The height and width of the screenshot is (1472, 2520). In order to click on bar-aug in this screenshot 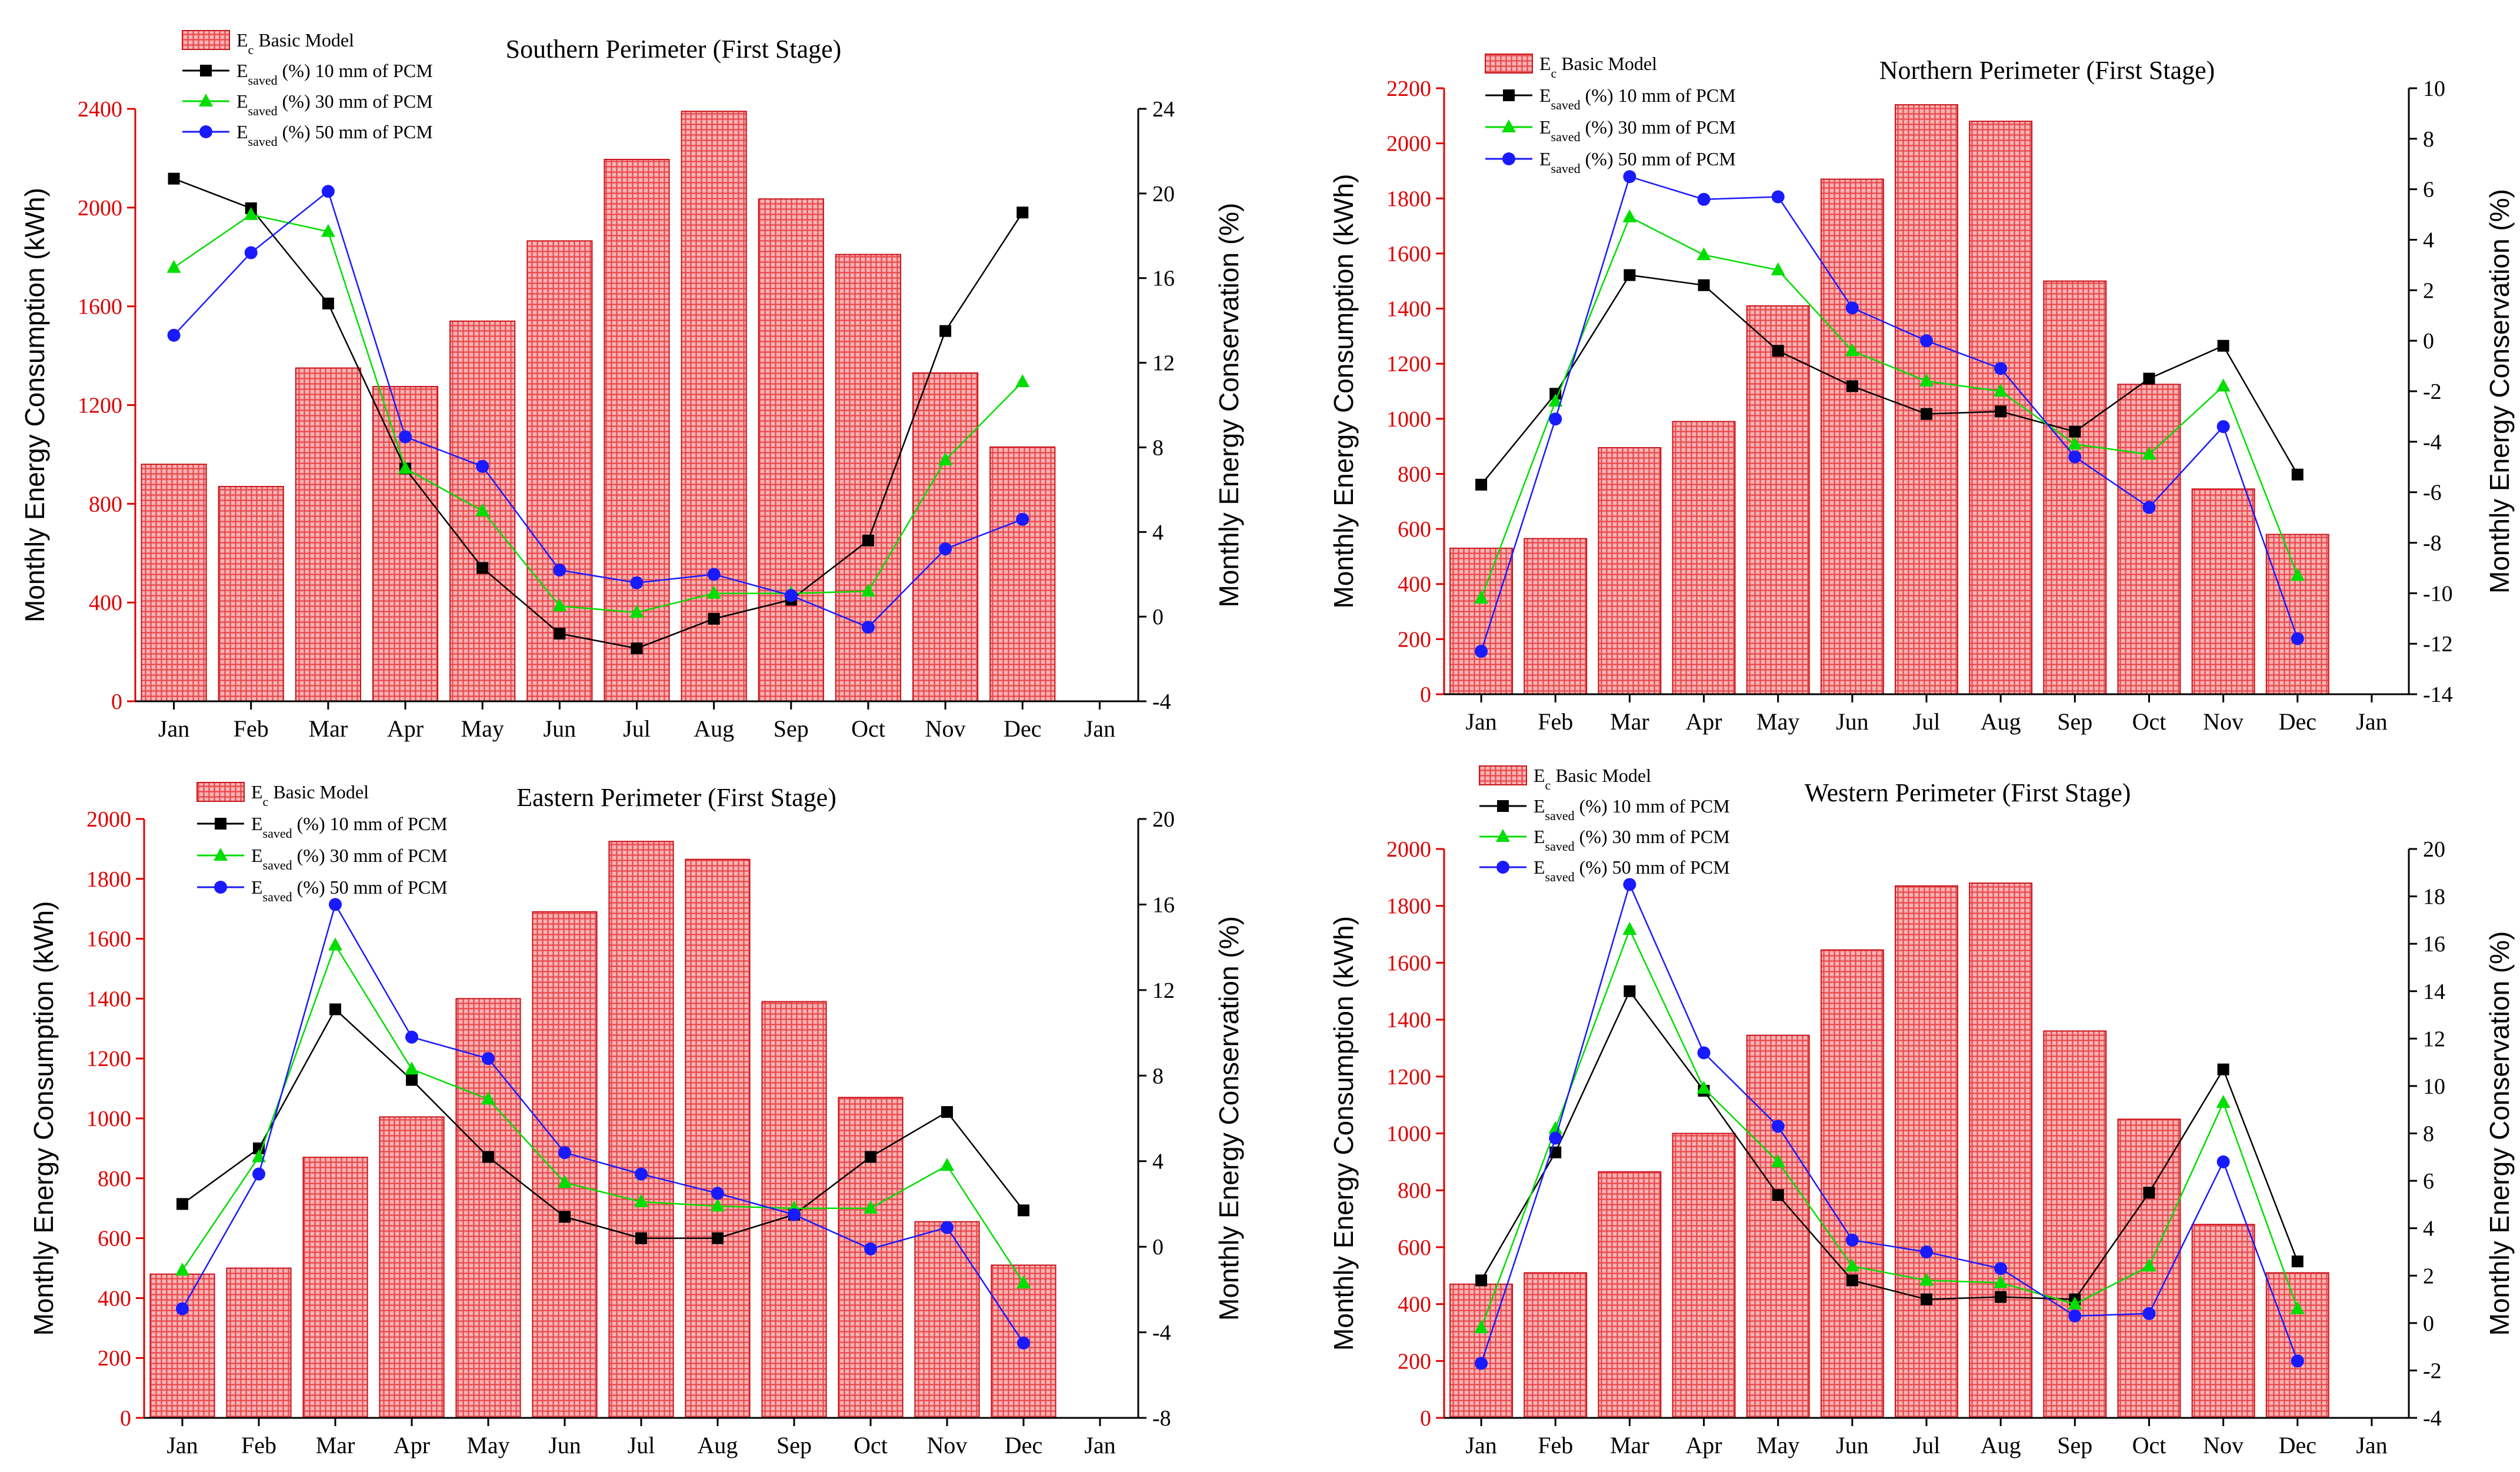, I will do `click(718, 1138)`.